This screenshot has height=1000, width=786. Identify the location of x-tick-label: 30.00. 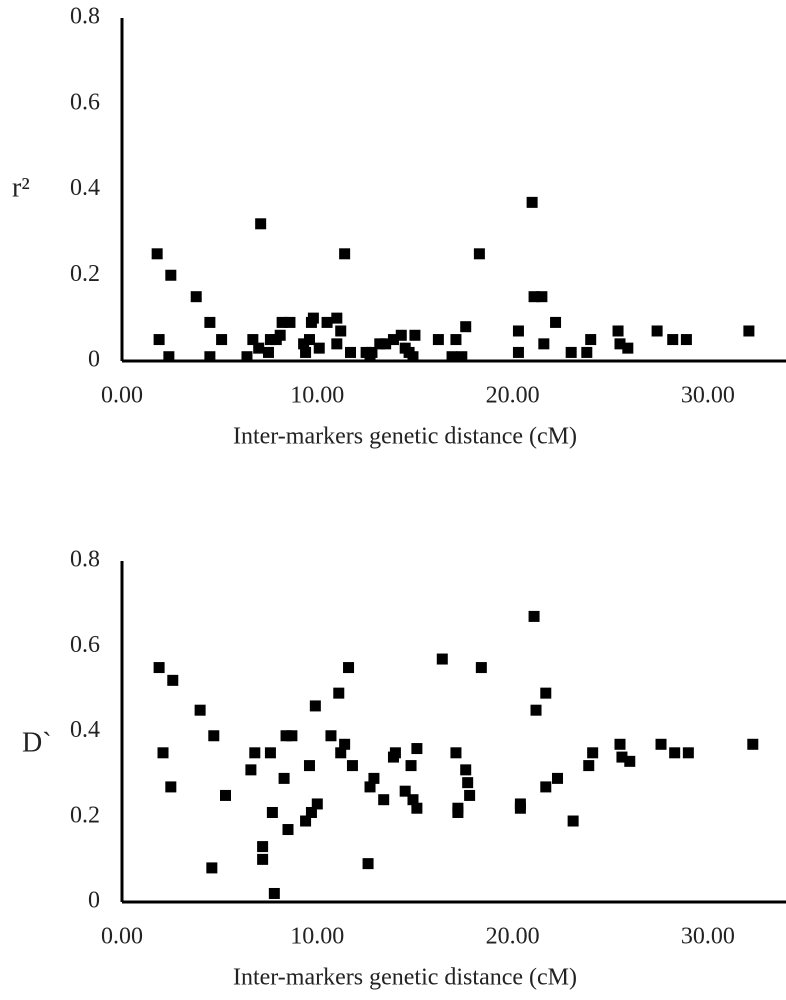
(708, 396).